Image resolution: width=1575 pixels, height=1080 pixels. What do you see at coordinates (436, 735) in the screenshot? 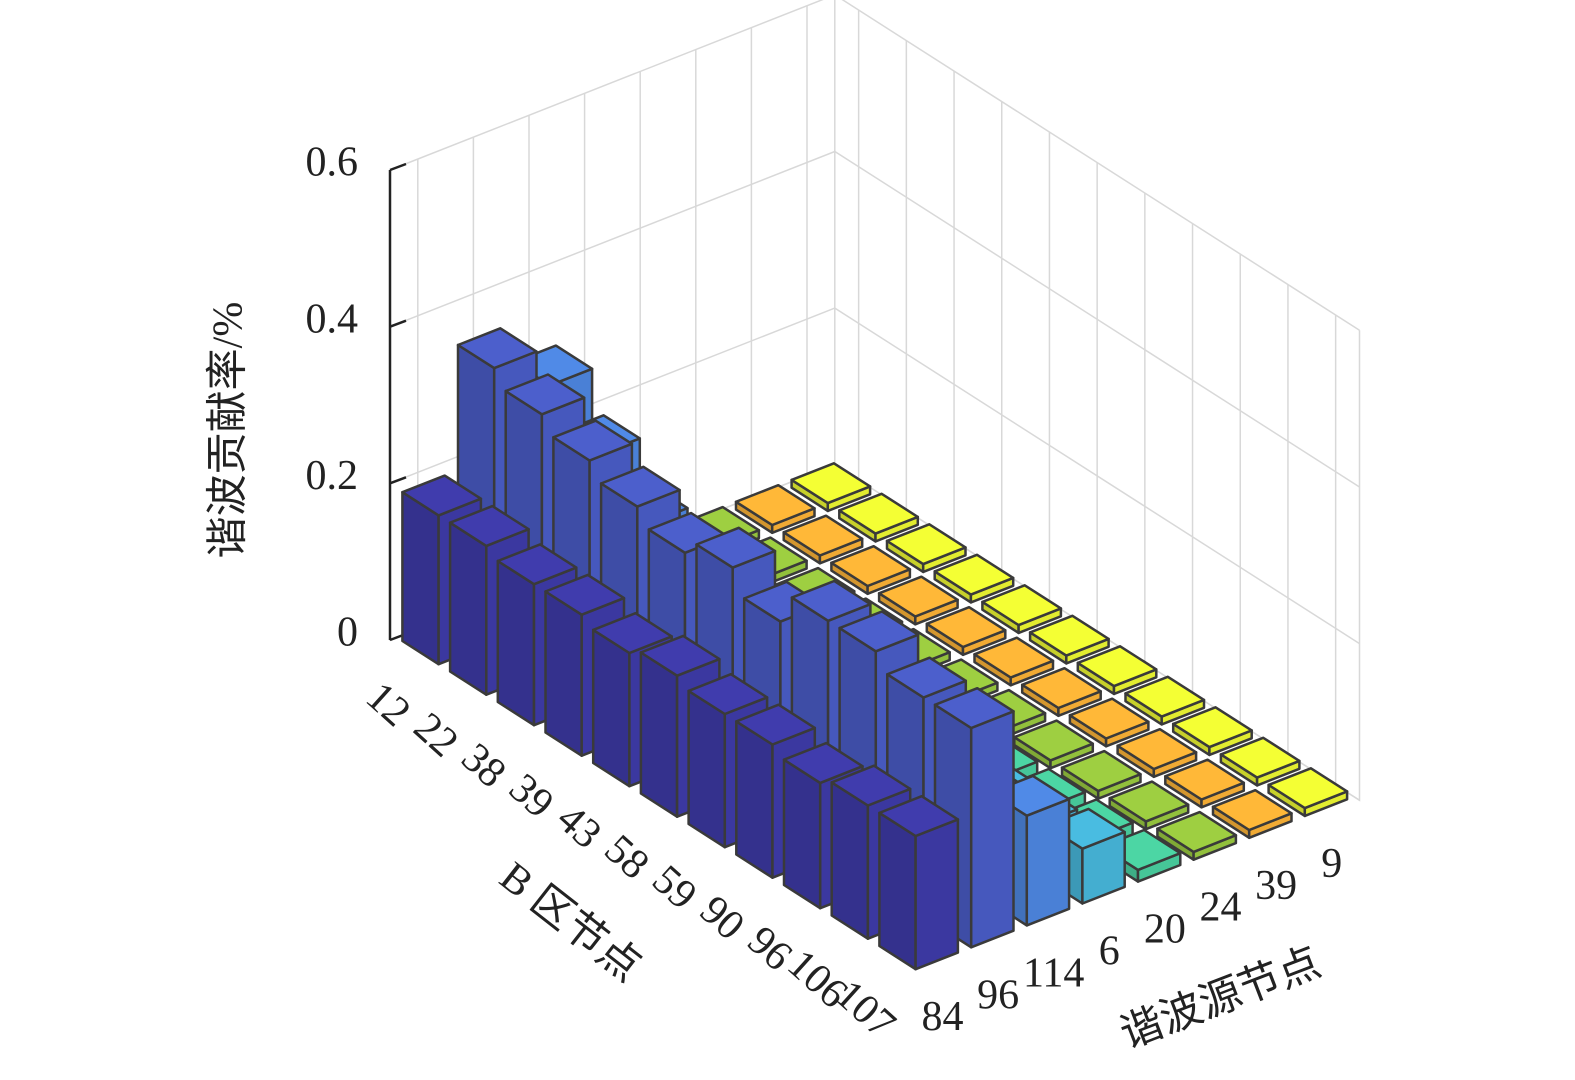
I see `y-tick-label: 22` at bounding box center [436, 735].